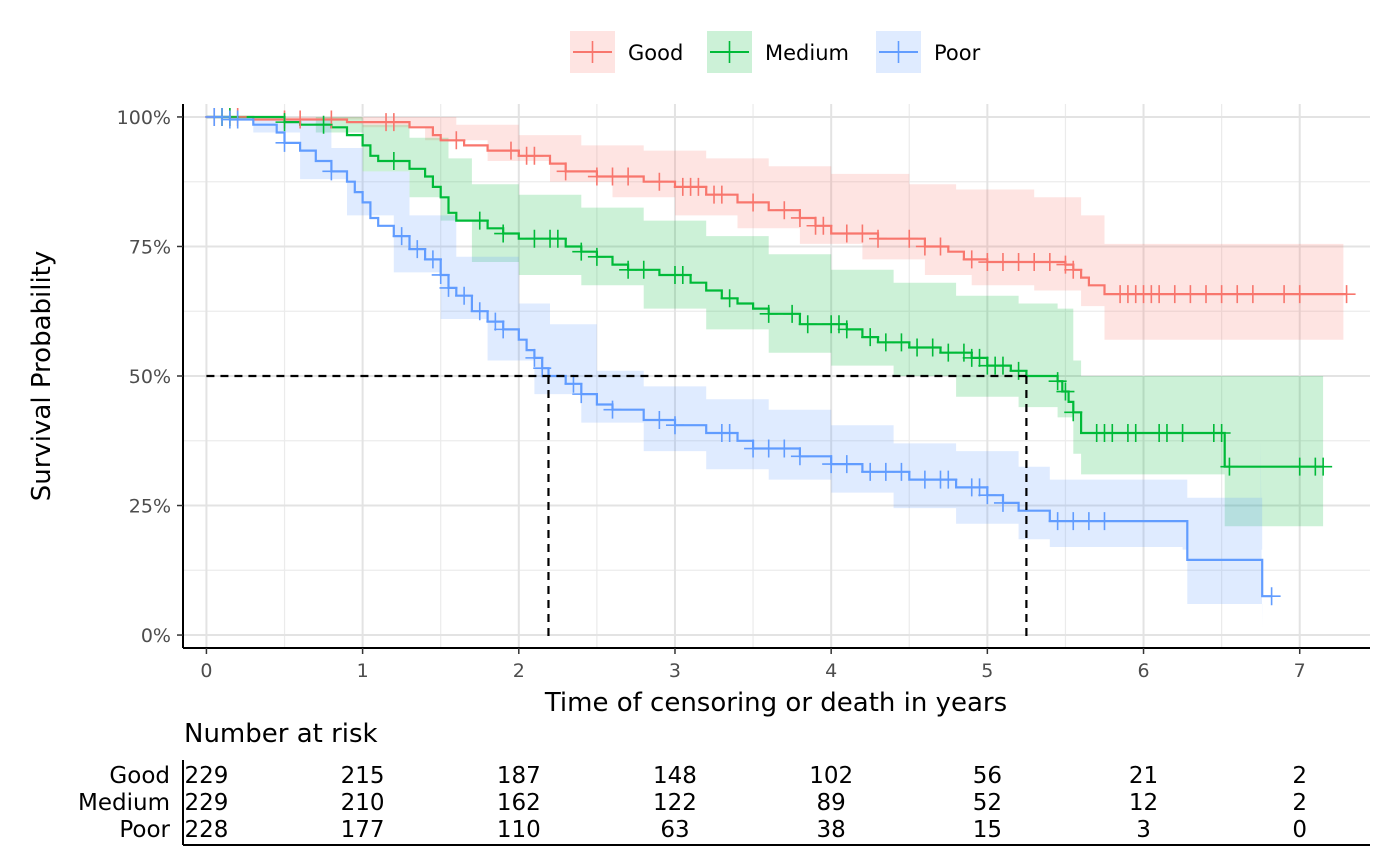 This screenshot has height=866, width=1400. Describe the element at coordinates (675, 671) in the screenshot. I see `x-tick-label: 3` at that location.